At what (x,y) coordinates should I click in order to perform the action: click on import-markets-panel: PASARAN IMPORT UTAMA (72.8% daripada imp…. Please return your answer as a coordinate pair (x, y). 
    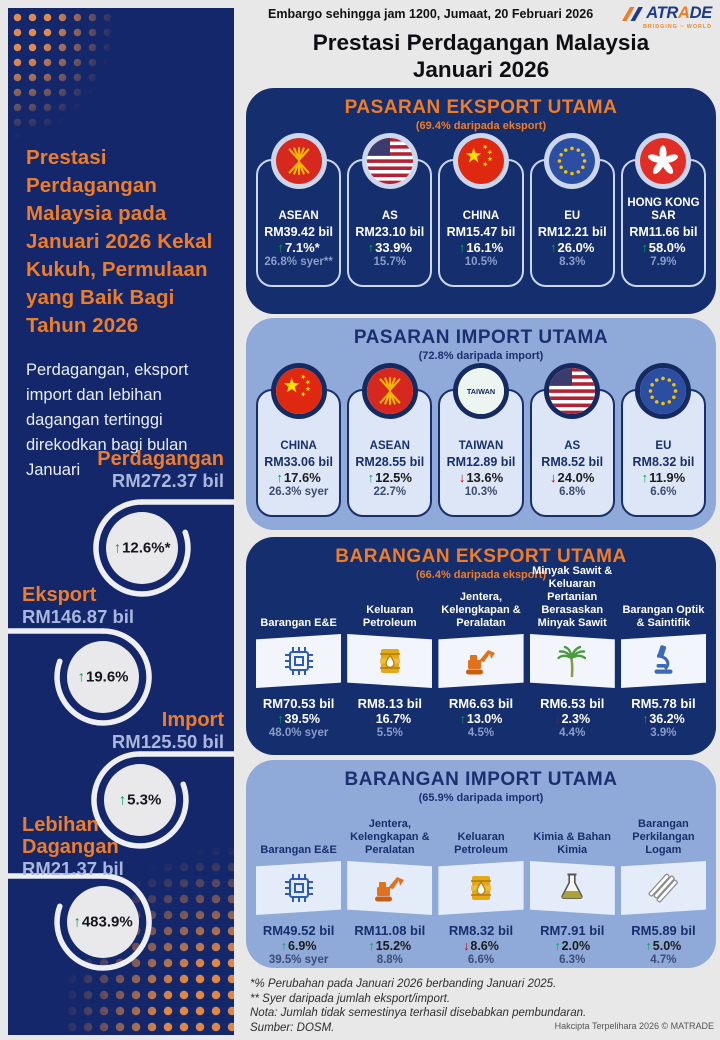
    Looking at the image, I should click on (481, 424).